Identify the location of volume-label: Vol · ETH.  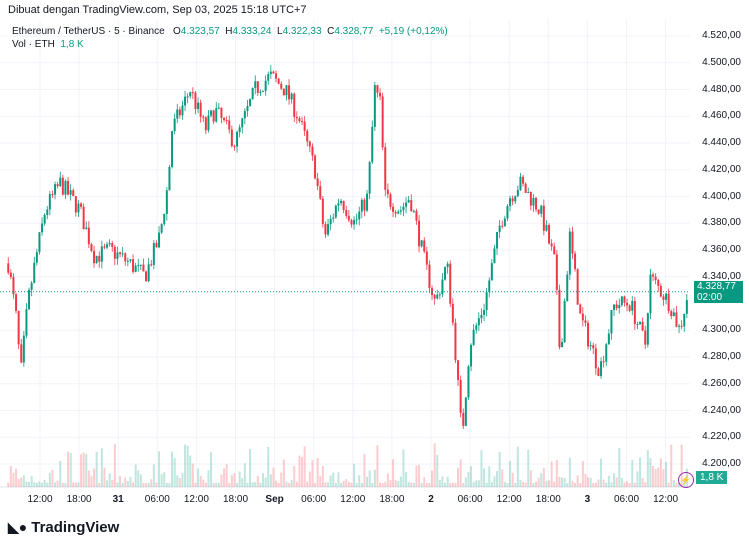
(33, 44).